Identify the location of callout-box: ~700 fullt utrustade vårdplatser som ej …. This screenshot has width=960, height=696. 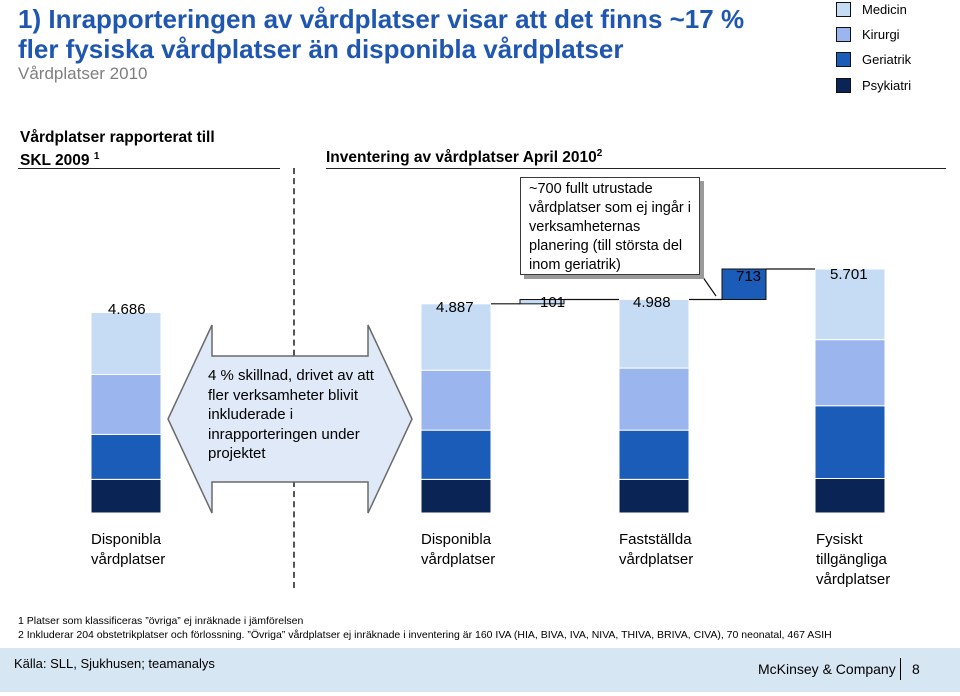
(610, 226).